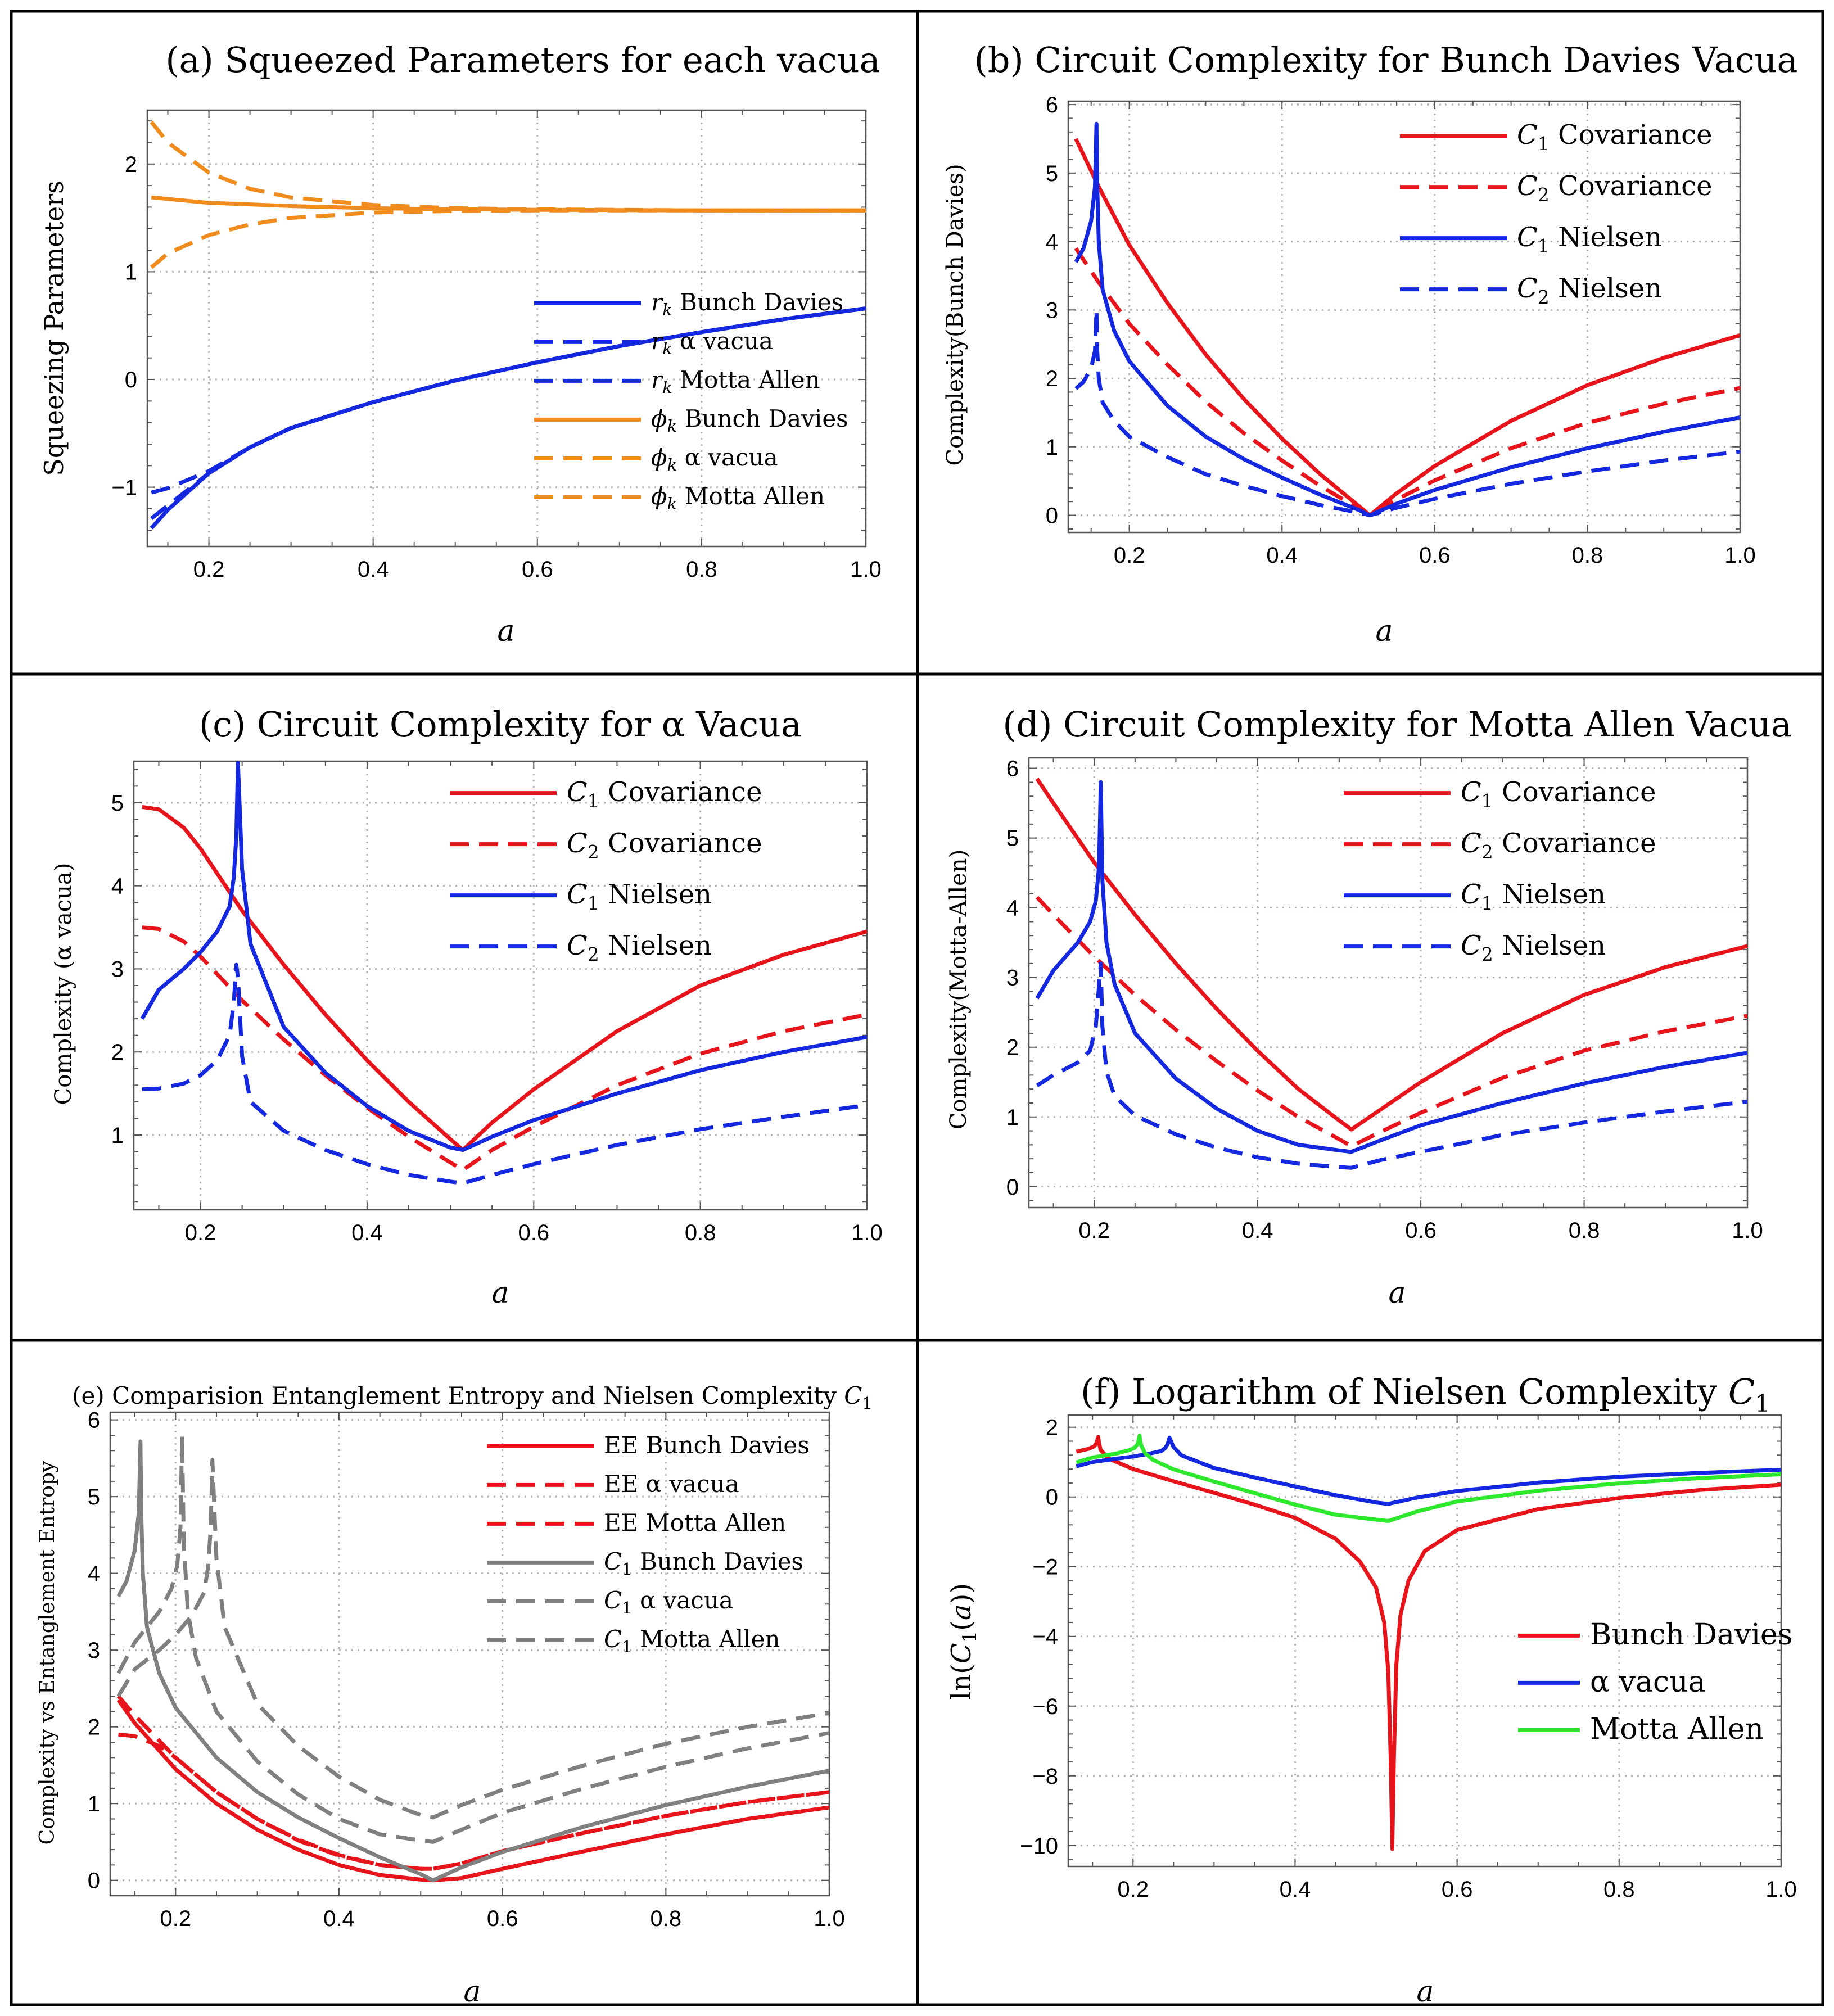 The width and height of the screenshot is (1834, 2016). What do you see at coordinates (1012, 1187) in the screenshot?
I see `panel-d-ytick-label-0: 0` at bounding box center [1012, 1187].